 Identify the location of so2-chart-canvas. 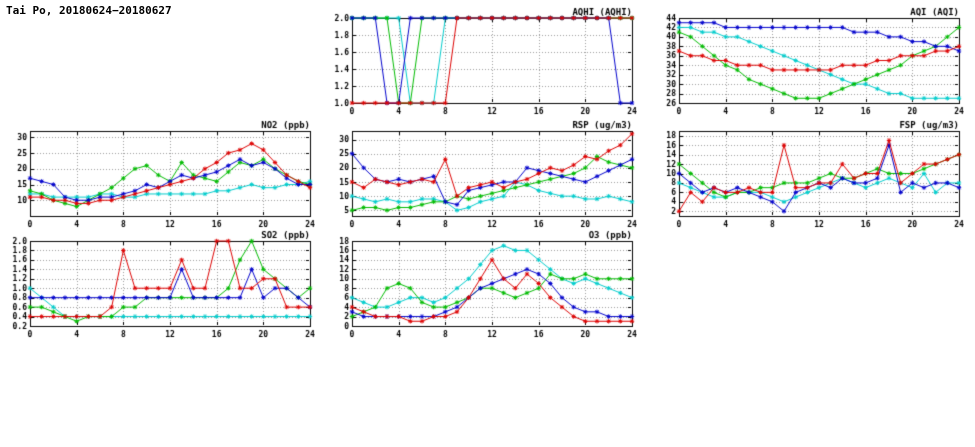
(157, 284).